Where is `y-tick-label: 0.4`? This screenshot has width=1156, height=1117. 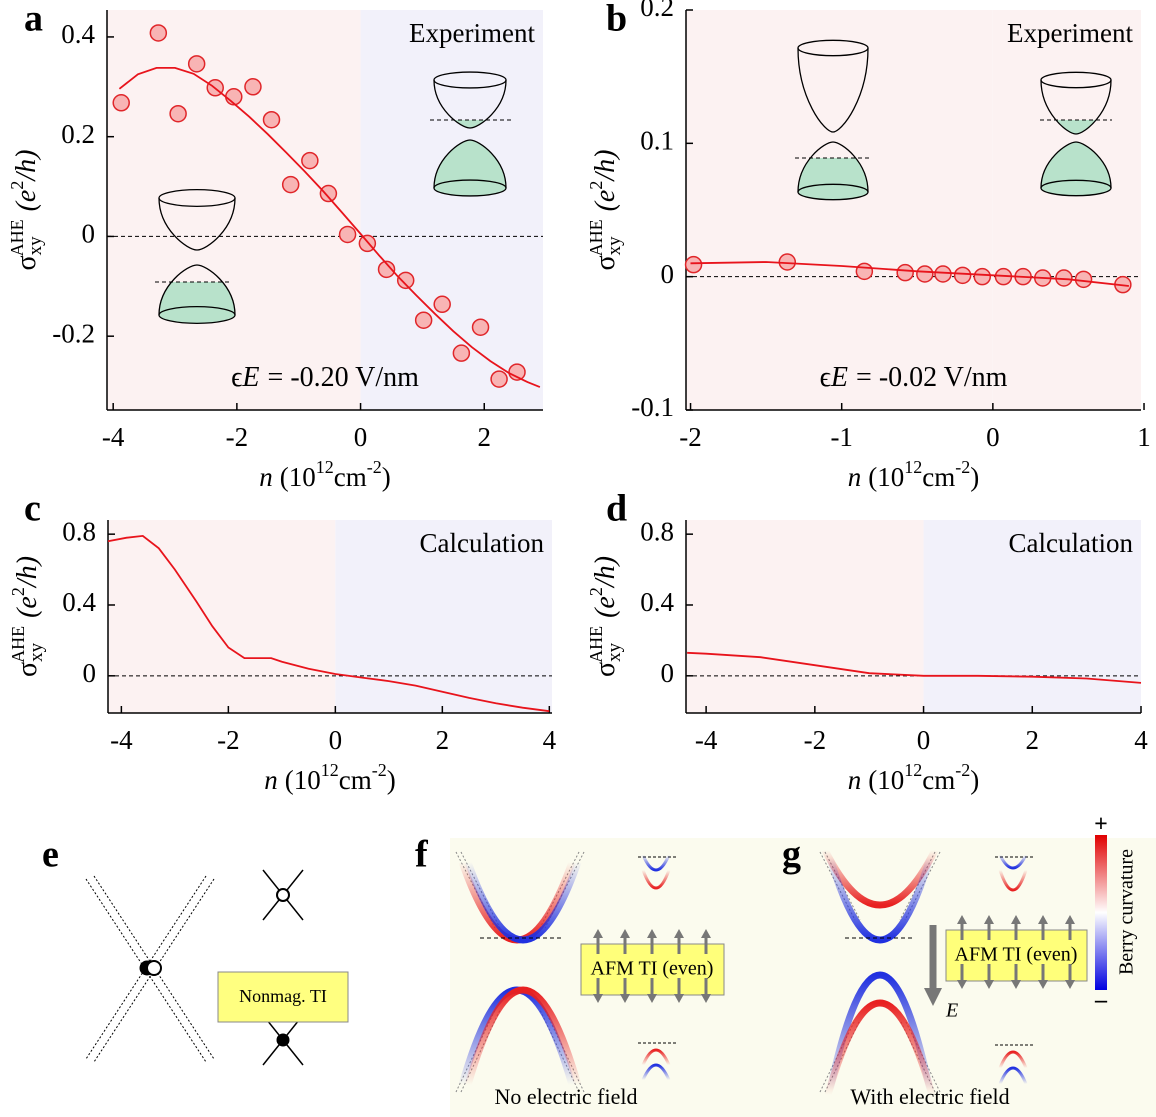 y-tick-label: 0.4 is located at coordinates (657, 602).